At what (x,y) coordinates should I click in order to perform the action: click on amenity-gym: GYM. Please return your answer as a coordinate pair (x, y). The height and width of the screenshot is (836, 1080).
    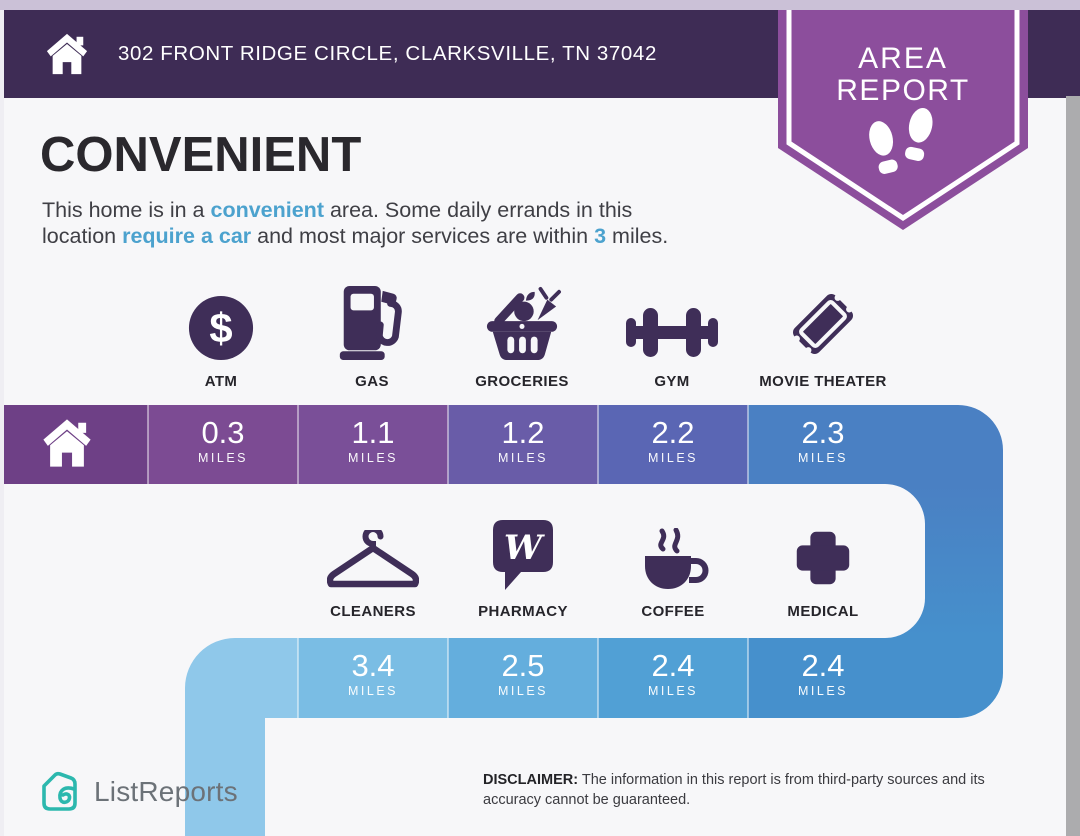
    Looking at the image, I should click on (672, 337).